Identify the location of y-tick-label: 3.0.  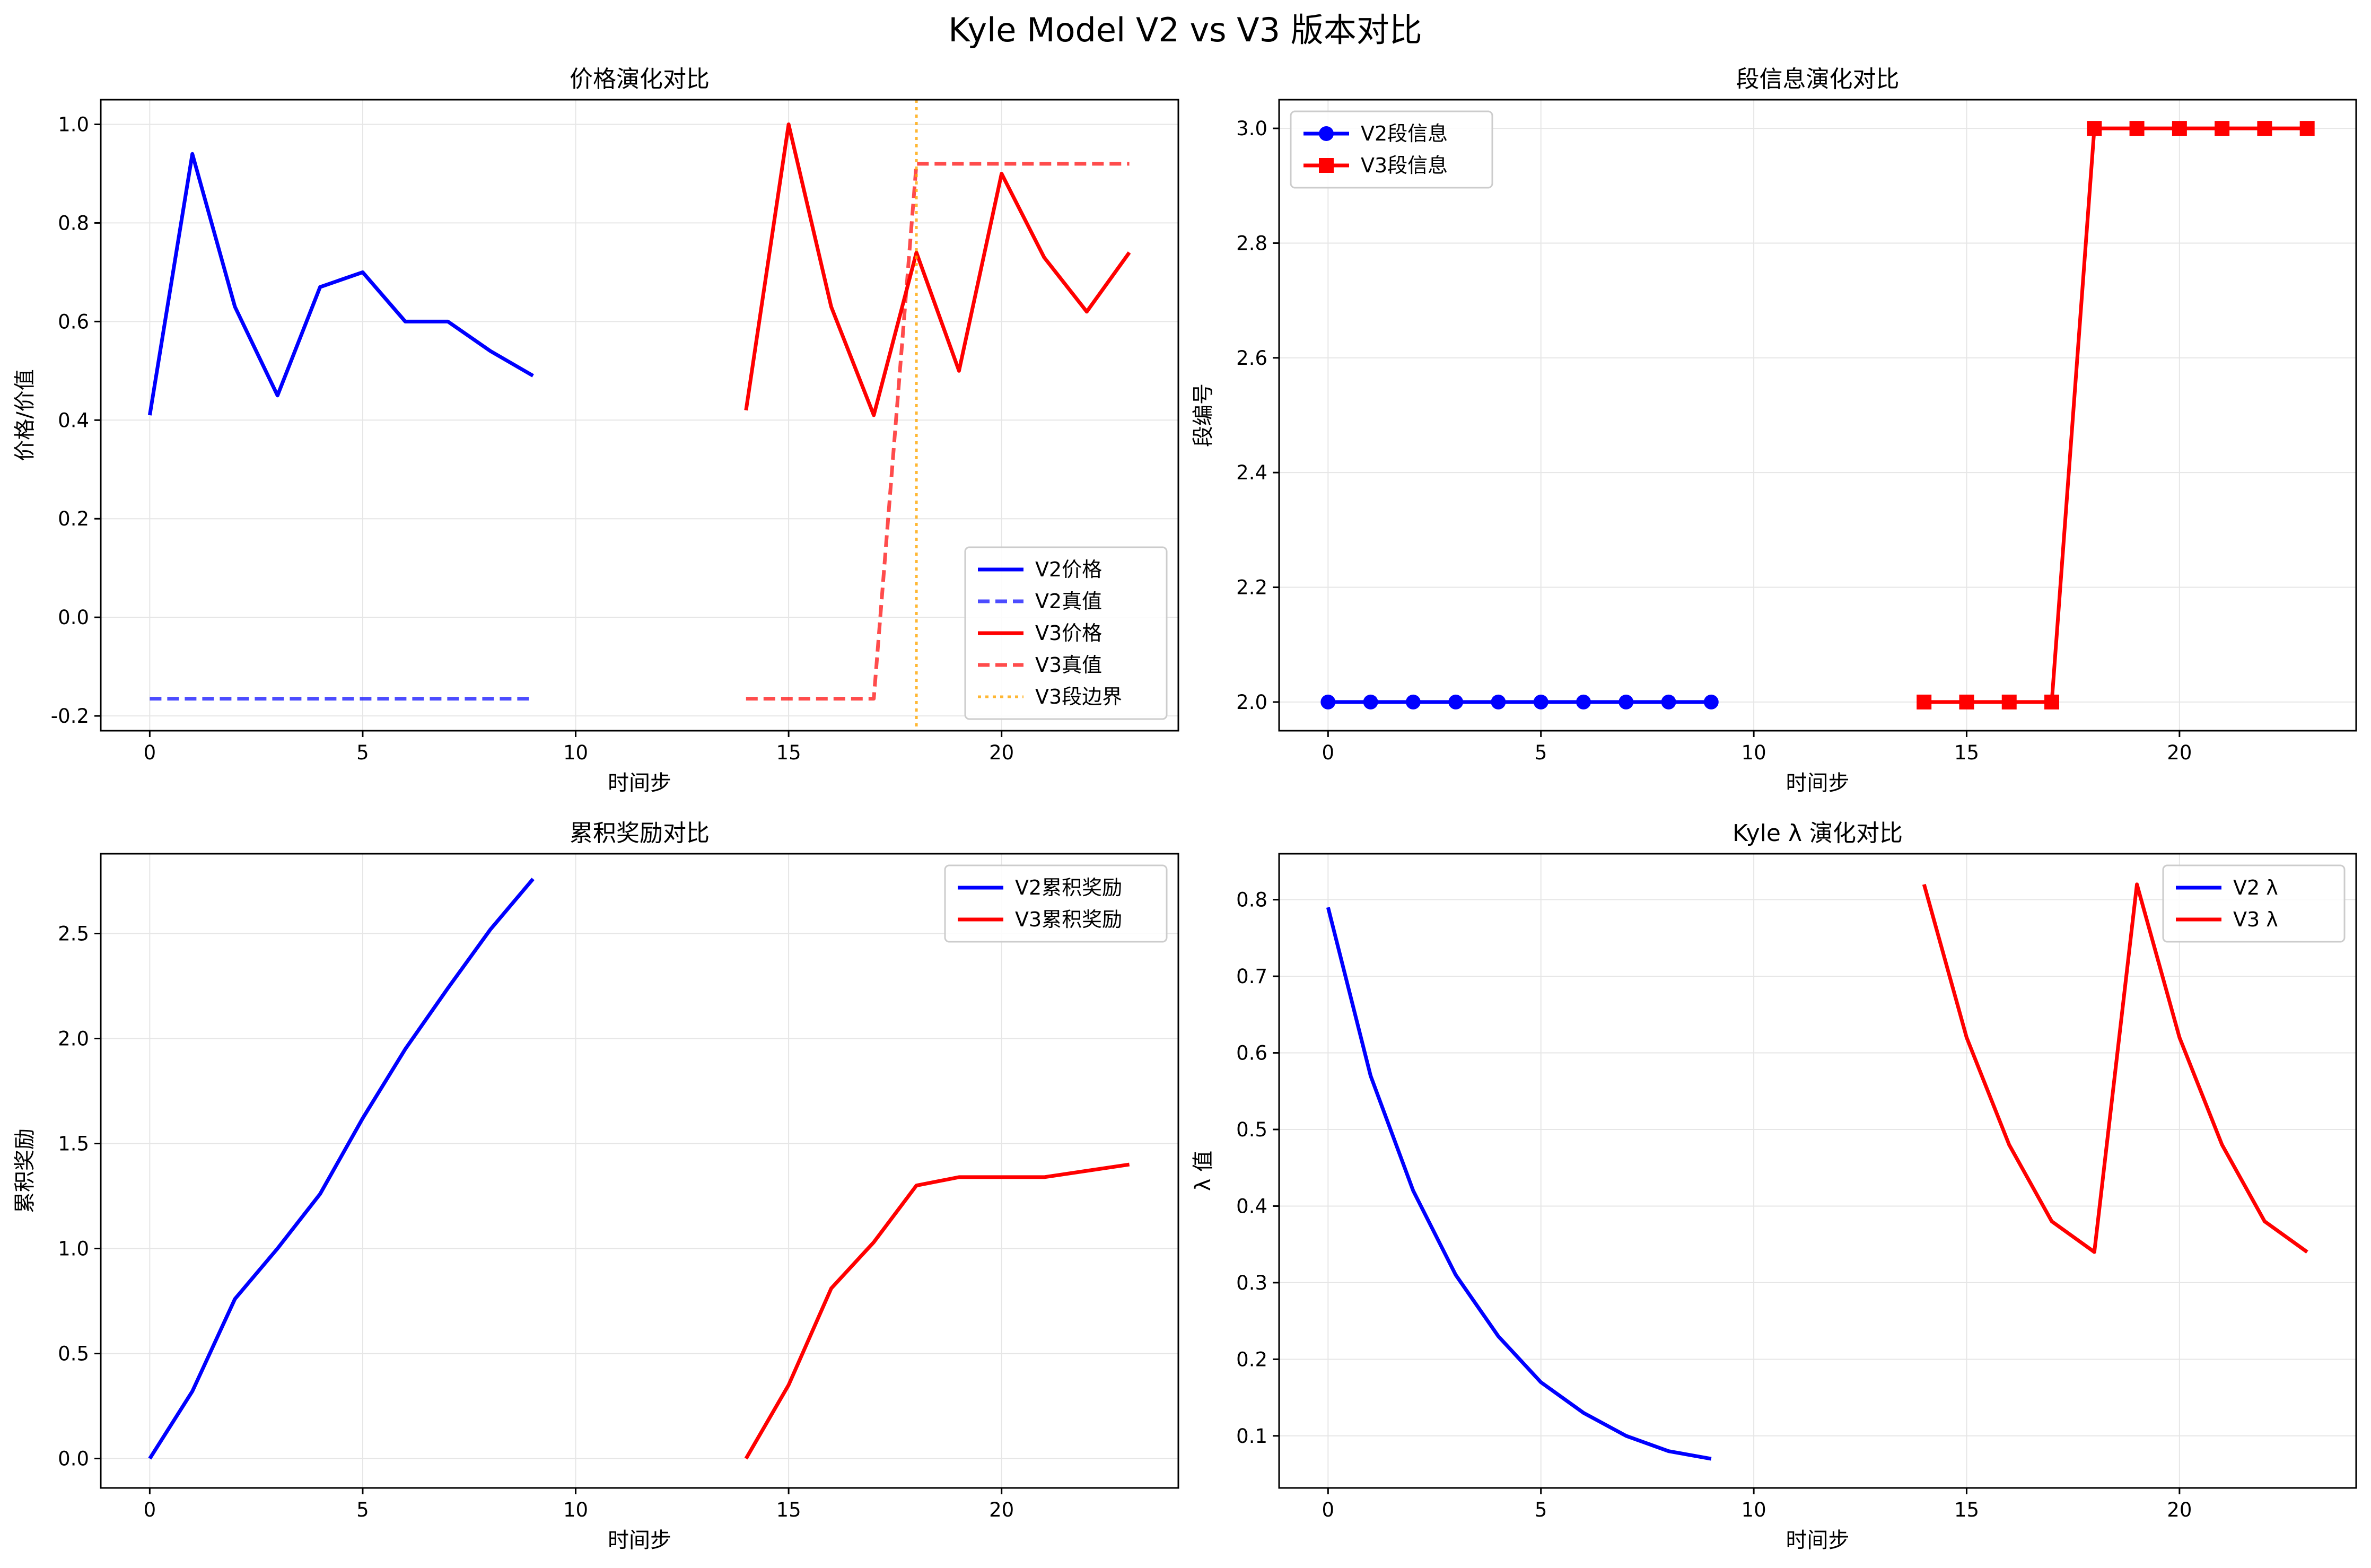
(1251, 128).